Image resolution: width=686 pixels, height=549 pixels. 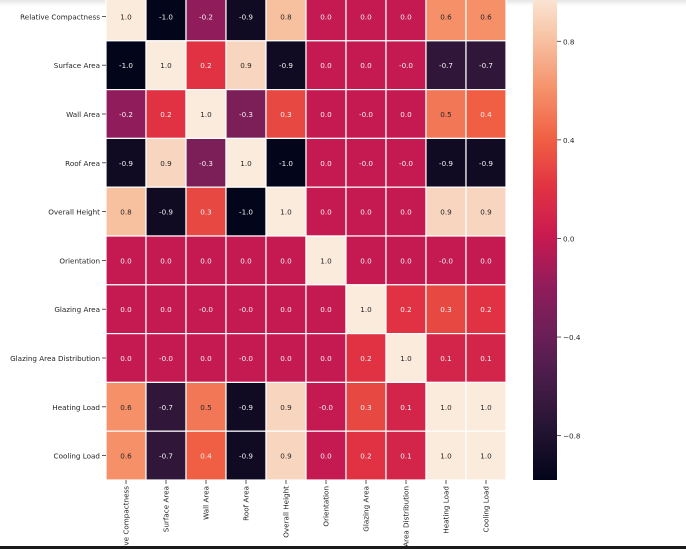 What do you see at coordinates (77, 65) in the screenshot?
I see `row-label: Surface Area` at bounding box center [77, 65].